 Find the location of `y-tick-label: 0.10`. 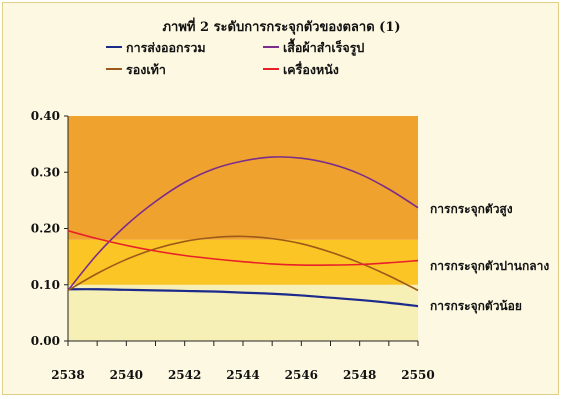

y-tick-label: 0.10 is located at coordinates (45, 285).